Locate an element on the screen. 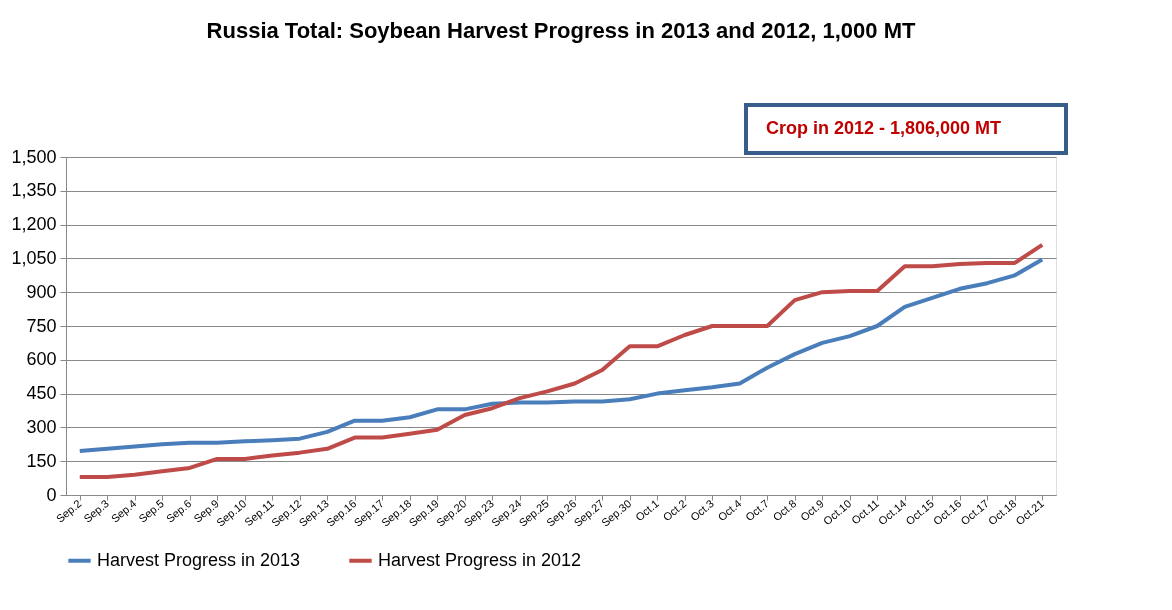 Image resolution: width=1172 pixels, height=610 pixels. y-tick-label: 600 is located at coordinates (41, 359).